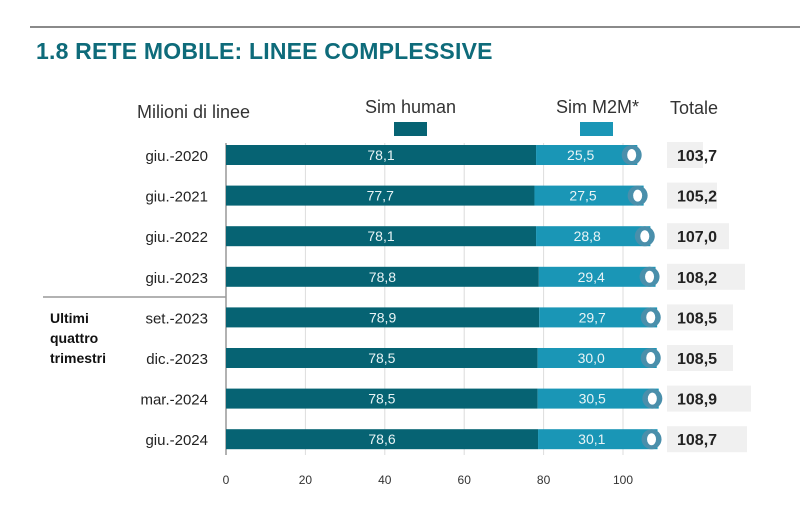 Image resolution: width=800 pixels, height=530 pixels. Describe the element at coordinates (306, 480) in the screenshot. I see `x-tick-label: 20` at that location.